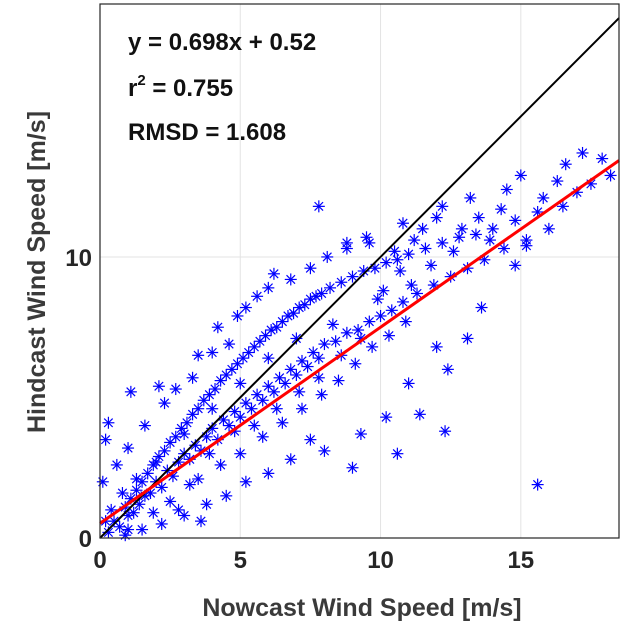  What do you see at coordinates (78, 258) in the screenshot?
I see `y-tick-label: 10` at bounding box center [78, 258].